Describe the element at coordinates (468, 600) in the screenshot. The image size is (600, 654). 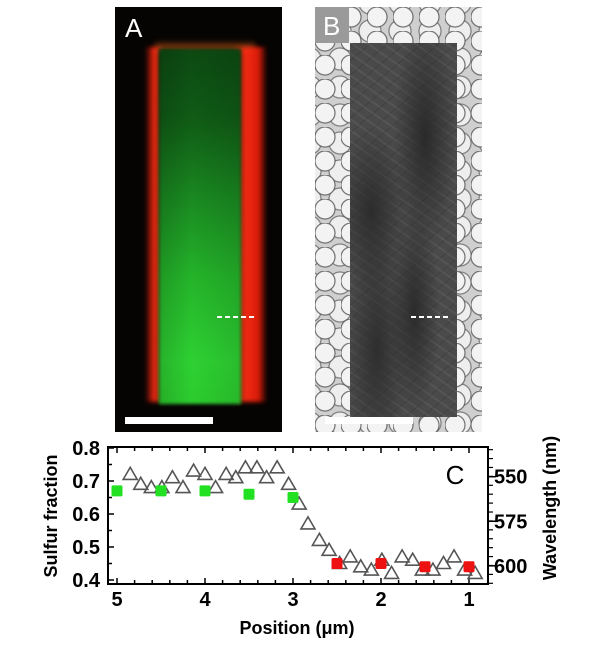
I see `x-tick-label: 1` at that location.